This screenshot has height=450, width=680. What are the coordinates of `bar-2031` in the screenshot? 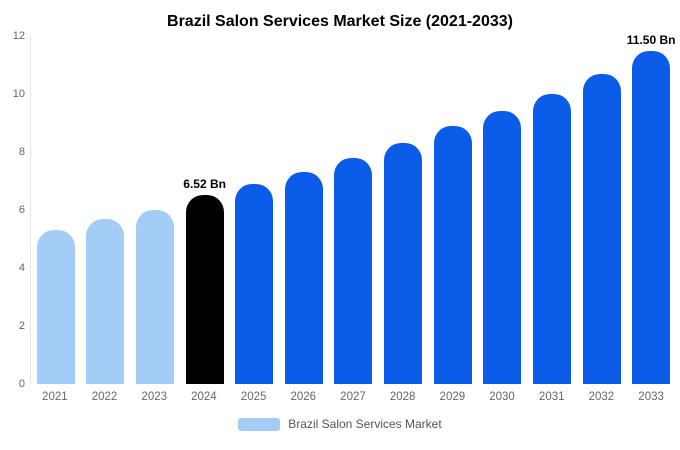 It's located at (551, 239).